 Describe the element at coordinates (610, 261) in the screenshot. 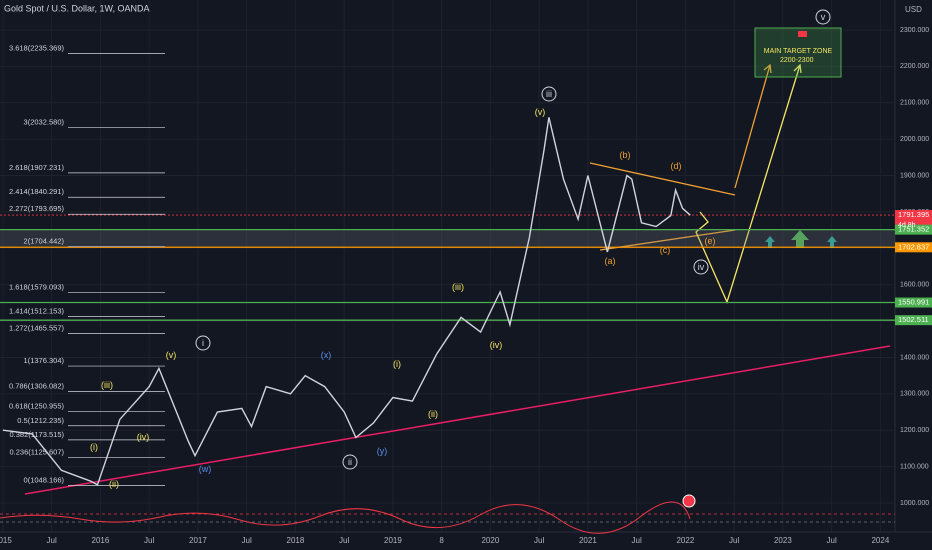

I see `wave-label: (a)` at that location.